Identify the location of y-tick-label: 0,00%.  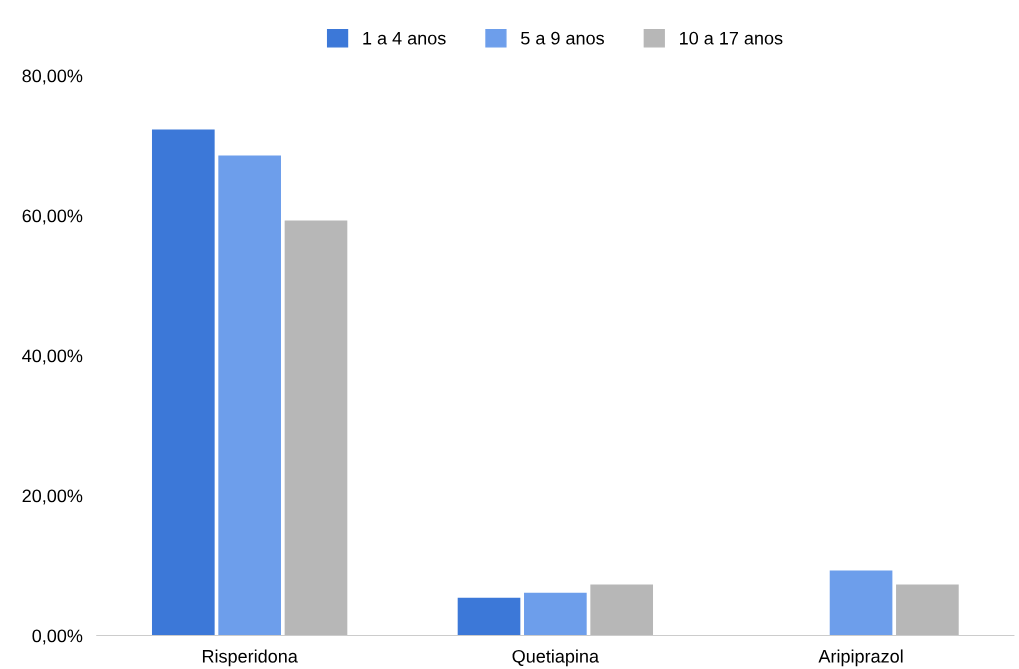
(57, 637).